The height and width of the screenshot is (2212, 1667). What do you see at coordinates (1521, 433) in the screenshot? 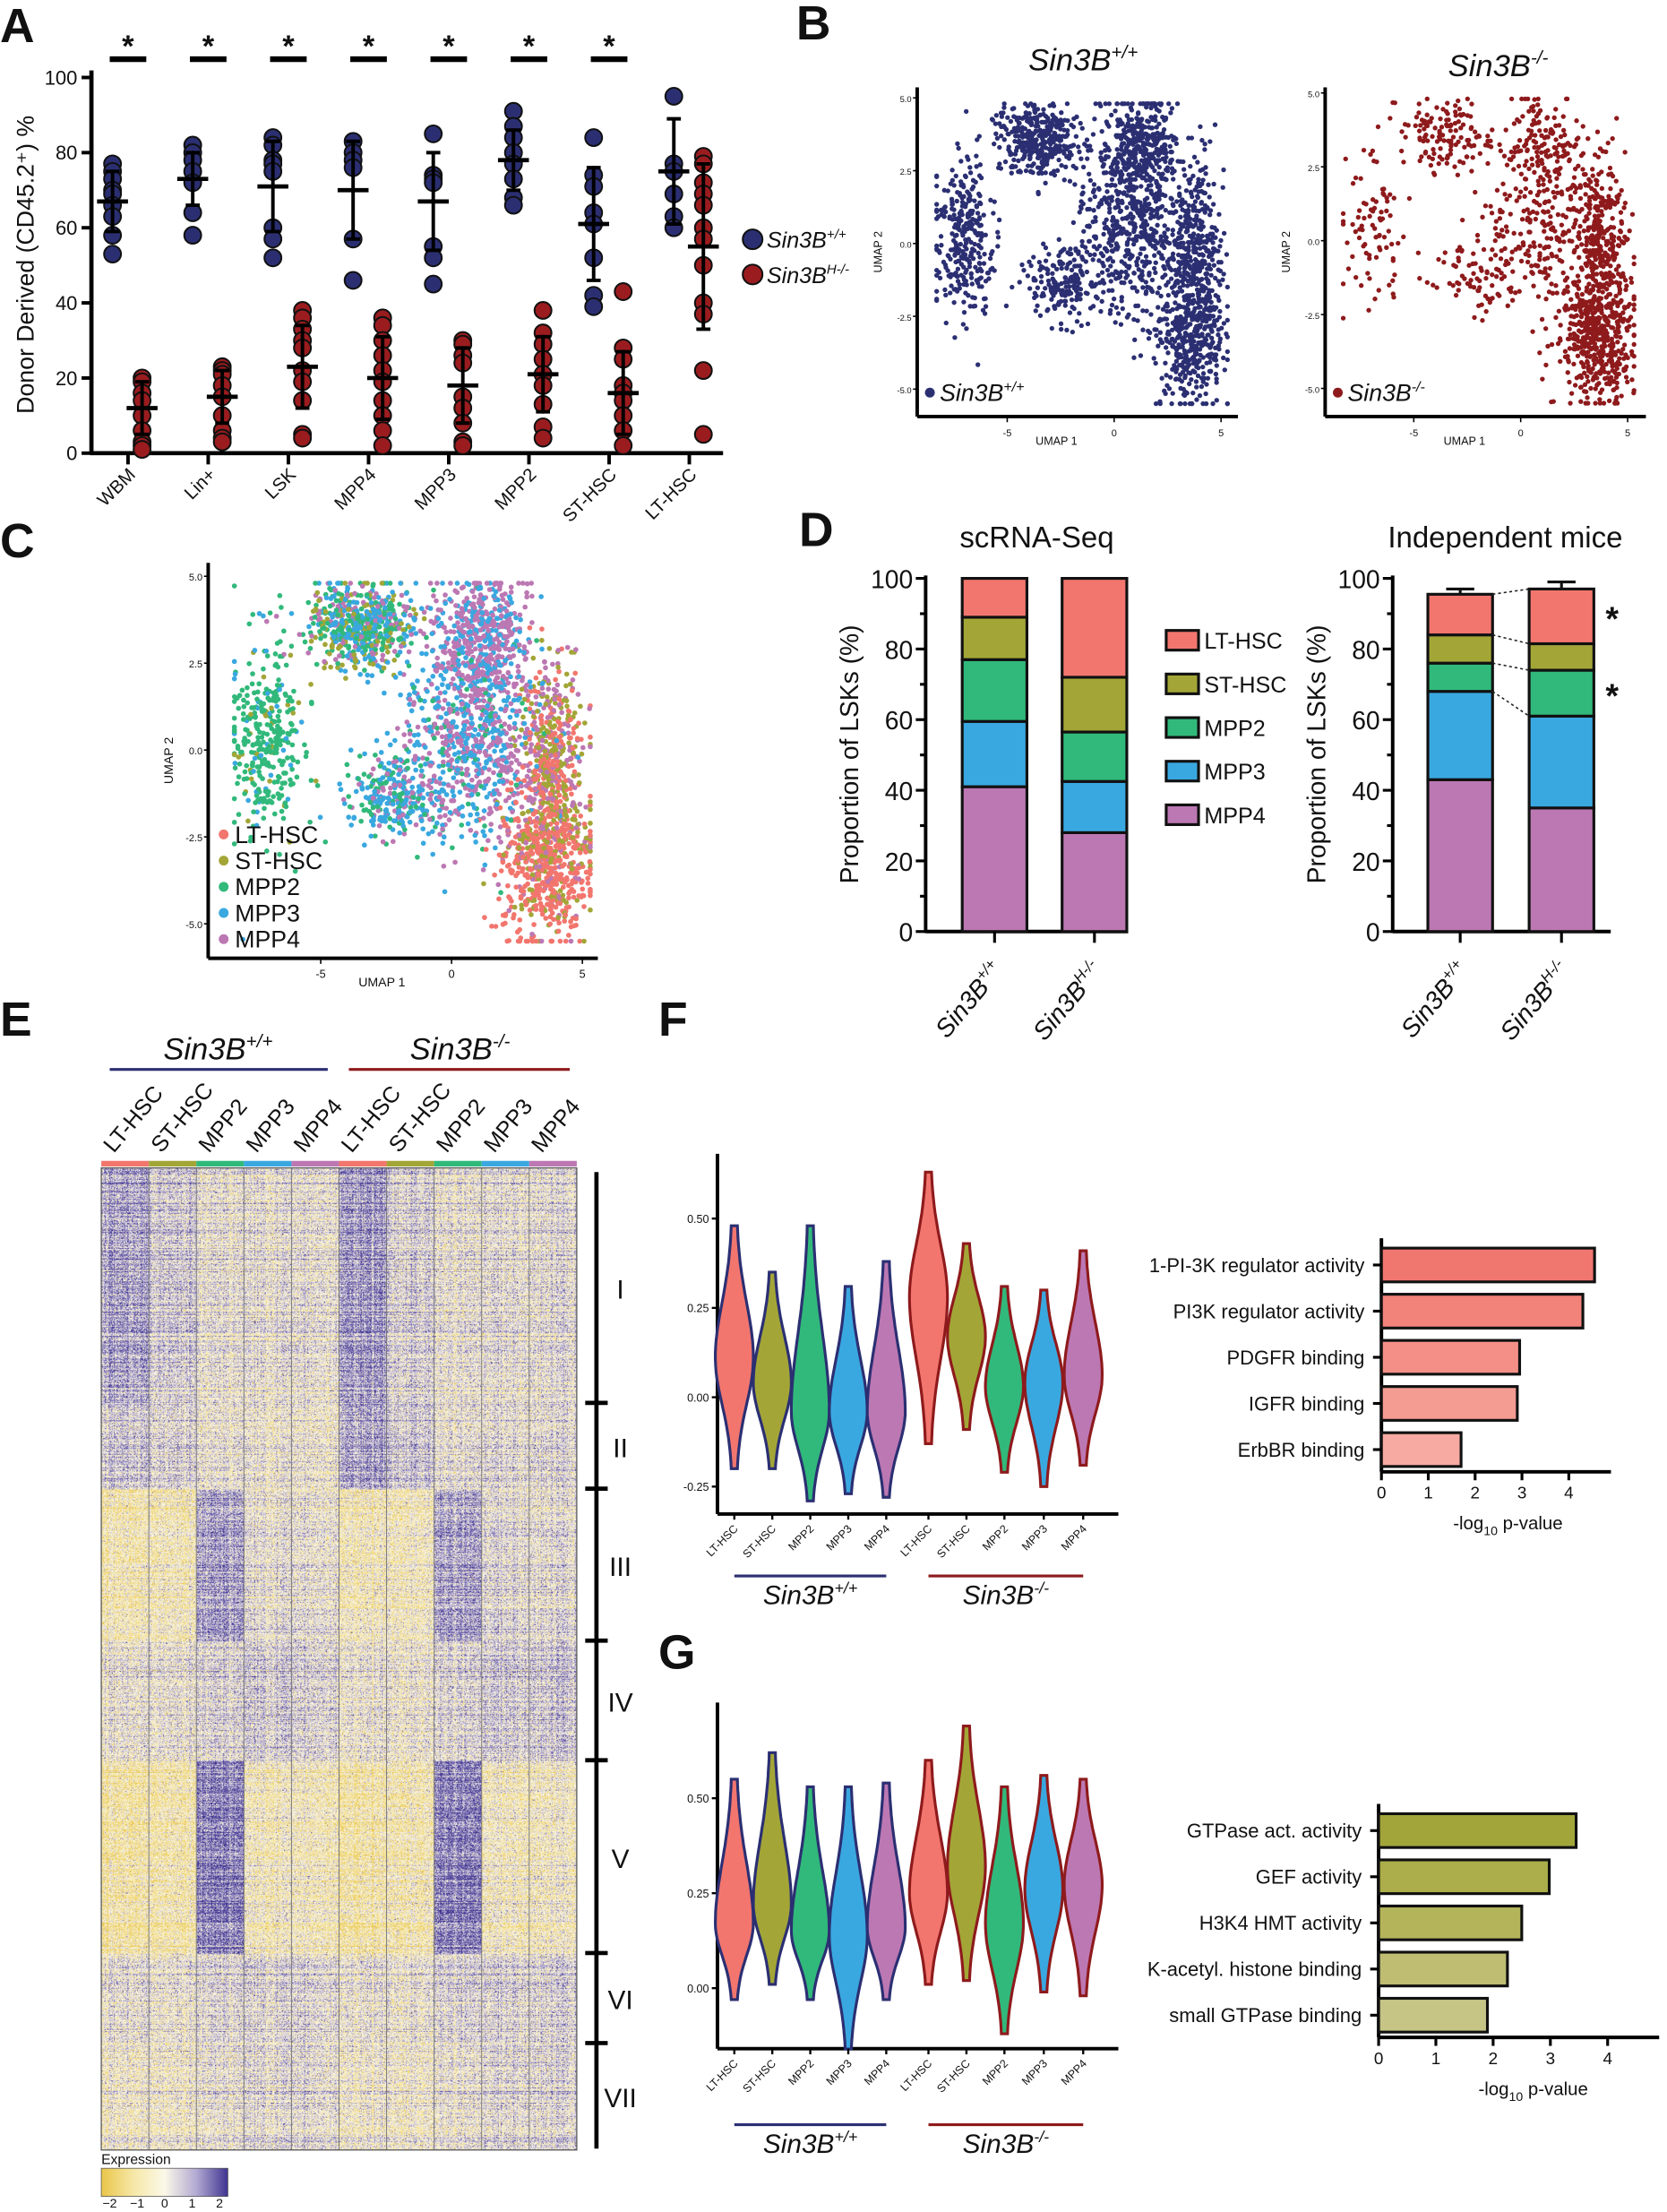
I see `x-tick-label: 0` at bounding box center [1521, 433].